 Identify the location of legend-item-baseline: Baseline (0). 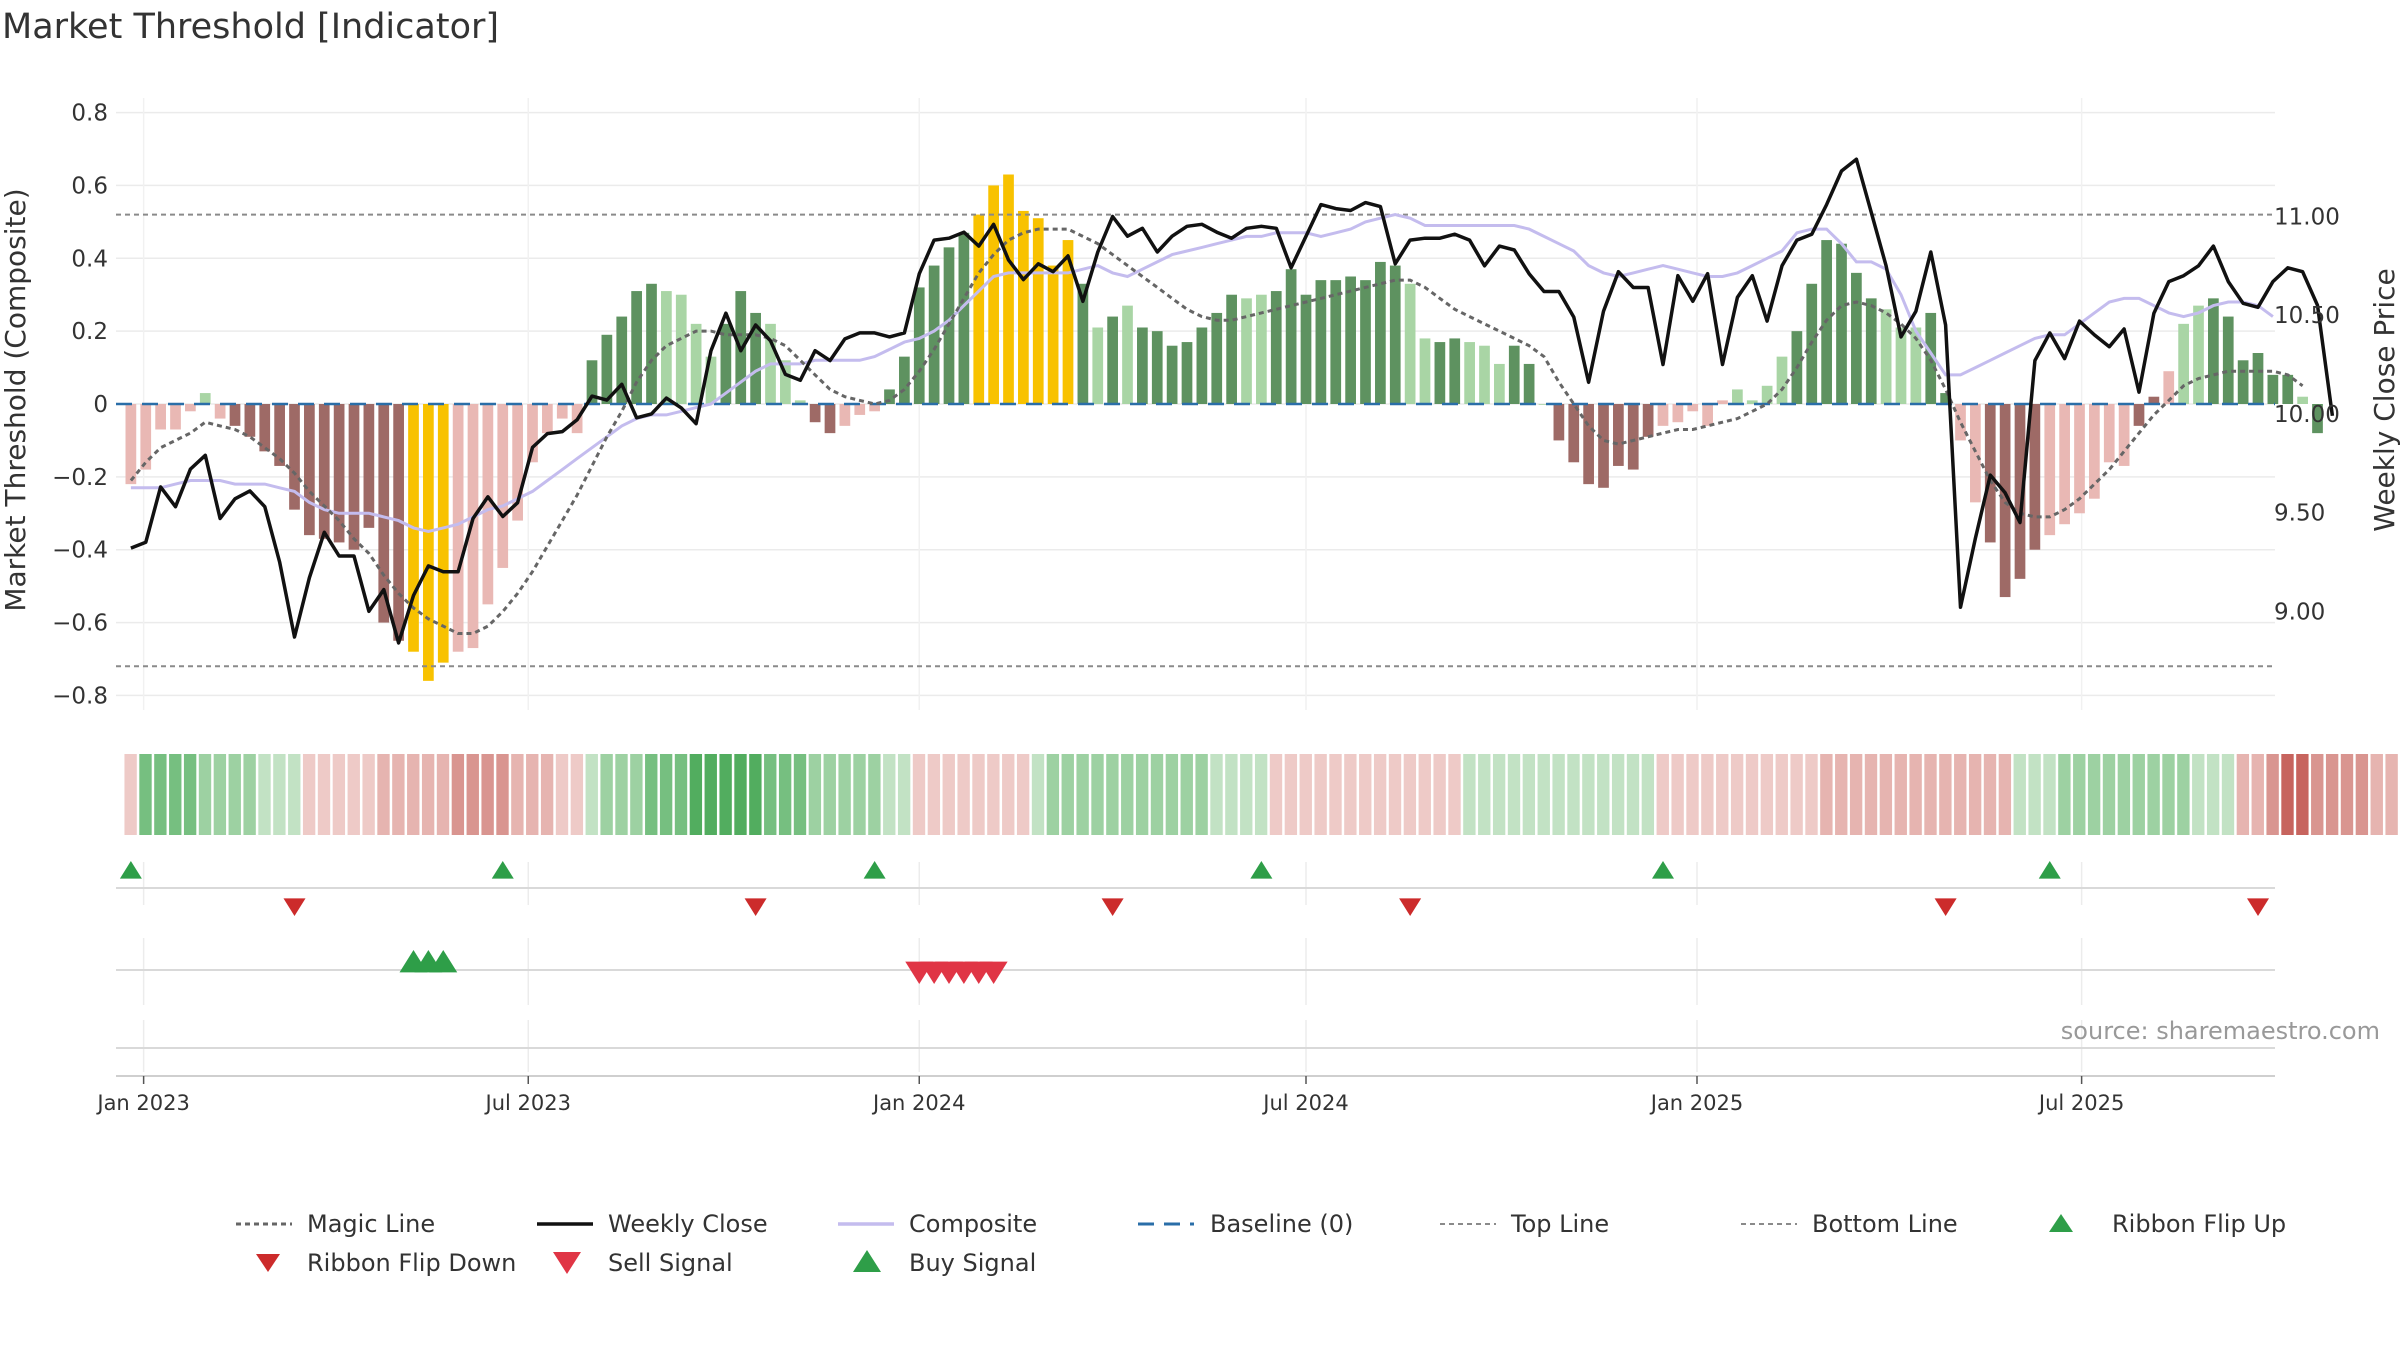
(1245, 1224).